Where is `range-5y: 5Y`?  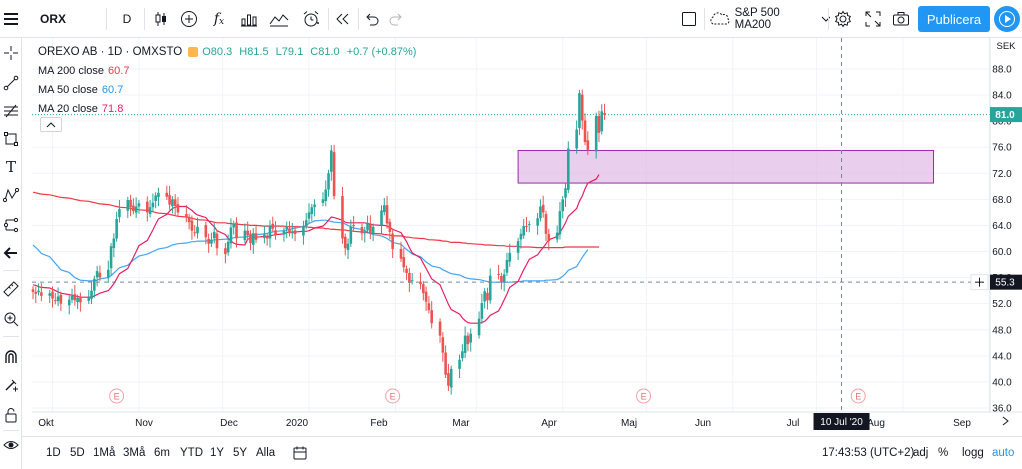 range-5y: 5Y is located at coordinates (240, 453).